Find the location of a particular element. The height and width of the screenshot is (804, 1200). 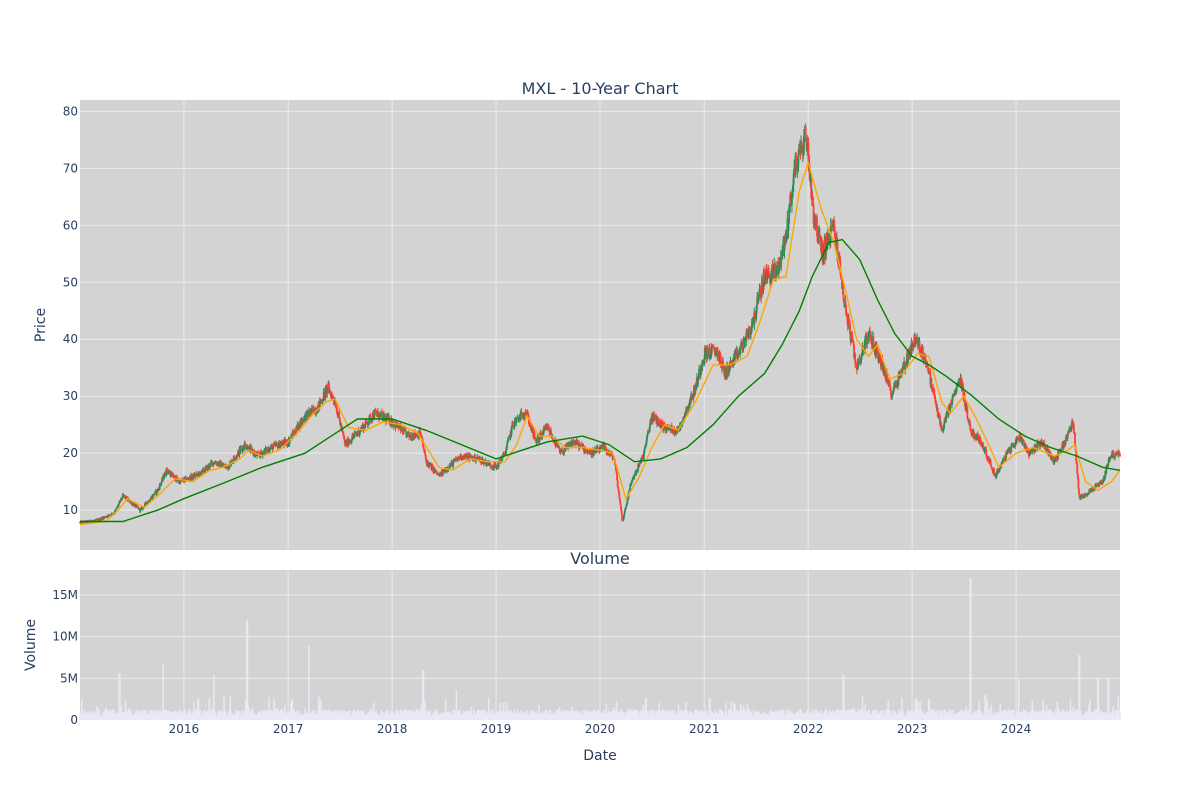

volume-y-tick-label: 10M is located at coordinates (65, 637).